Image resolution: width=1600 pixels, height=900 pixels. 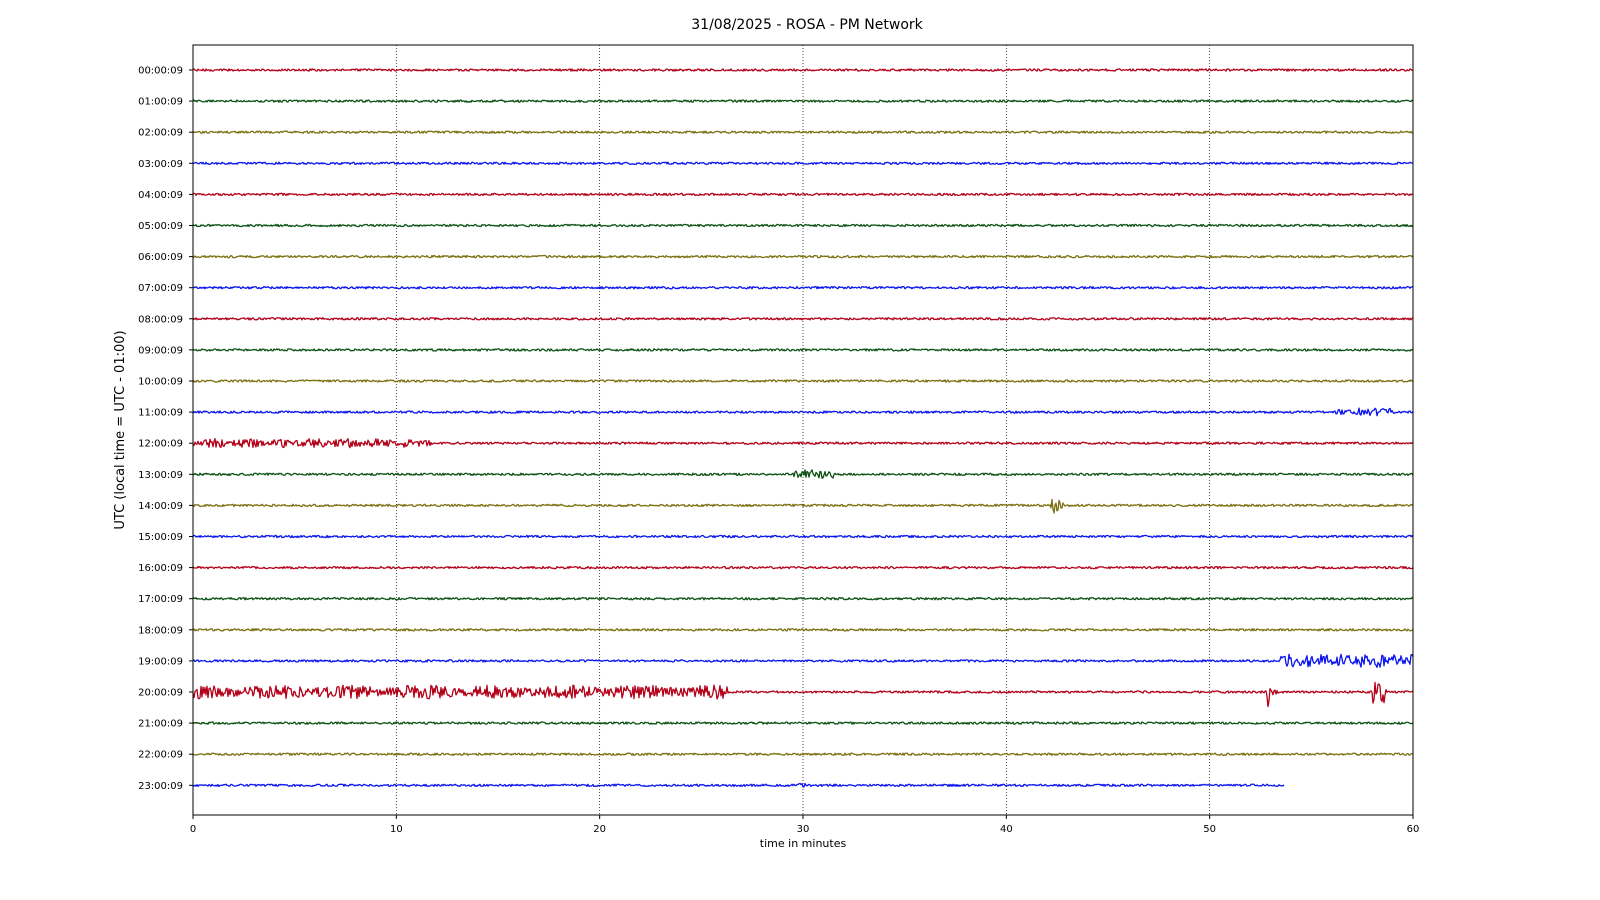 I want to click on y-tick-label: 03:00:09, so click(x=160, y=164).